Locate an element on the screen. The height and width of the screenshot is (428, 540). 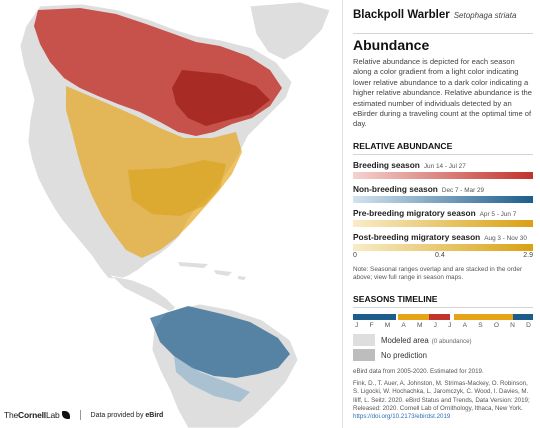
breeding-range-core is located at coordinates (221, 98).